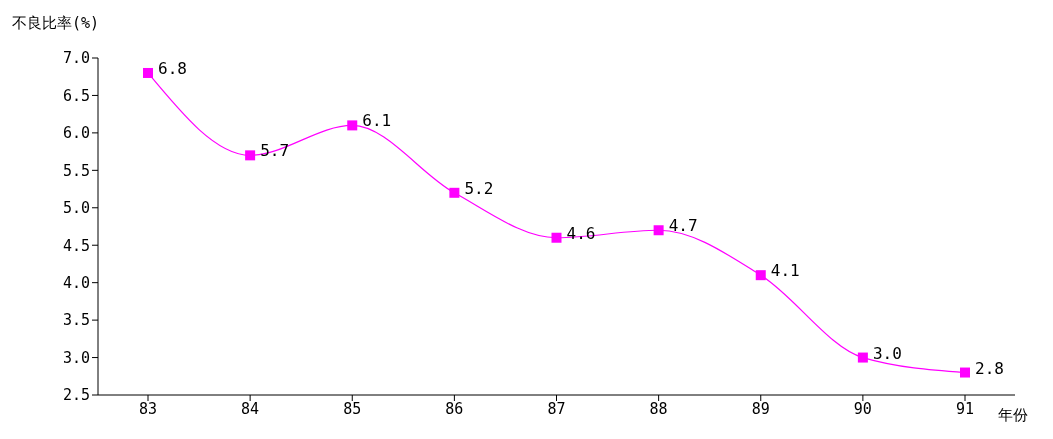 This screenshot has height=439, width=1053. What do you see at coordinates (989, 368) in the screenshot?
I see `data-label: 2.8` at bounding box center [989, 368].